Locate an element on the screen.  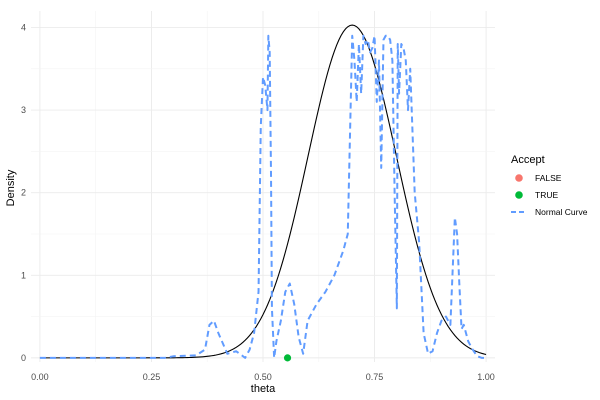
x-axis-ticks: 0.00 0.25 0.50 0.75 1.00 is located at coordinates (263, 377).